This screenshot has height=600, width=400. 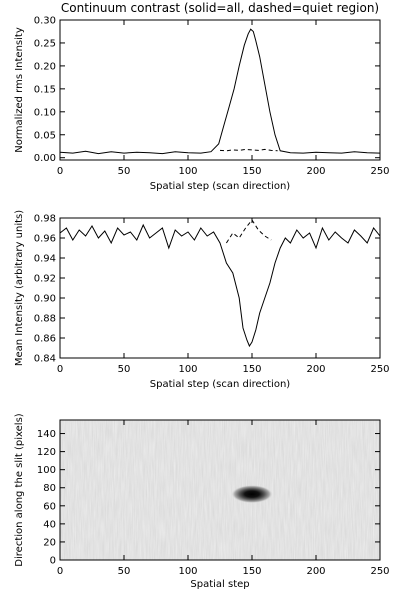 I want to click on y-tick-label: 0.90, so click(x=45, y=299).